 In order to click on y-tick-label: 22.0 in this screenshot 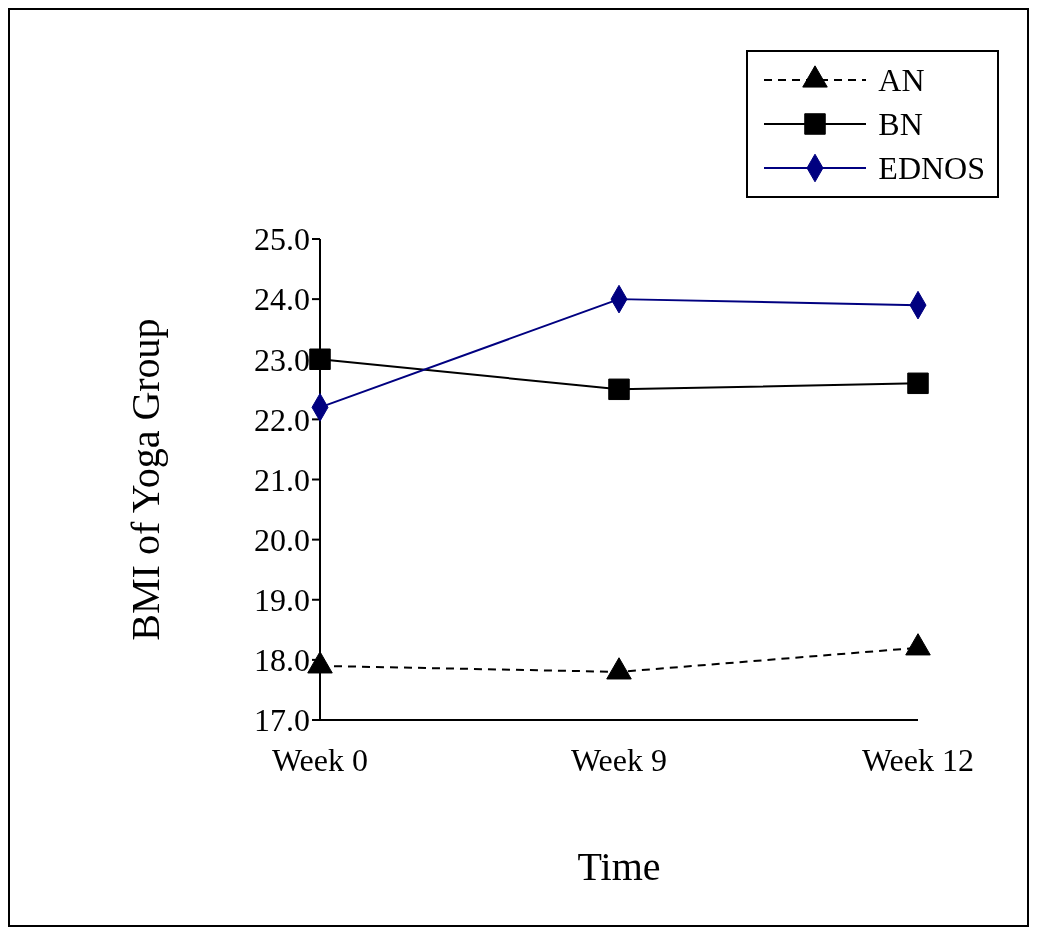, I will do `click(282, 419)`.